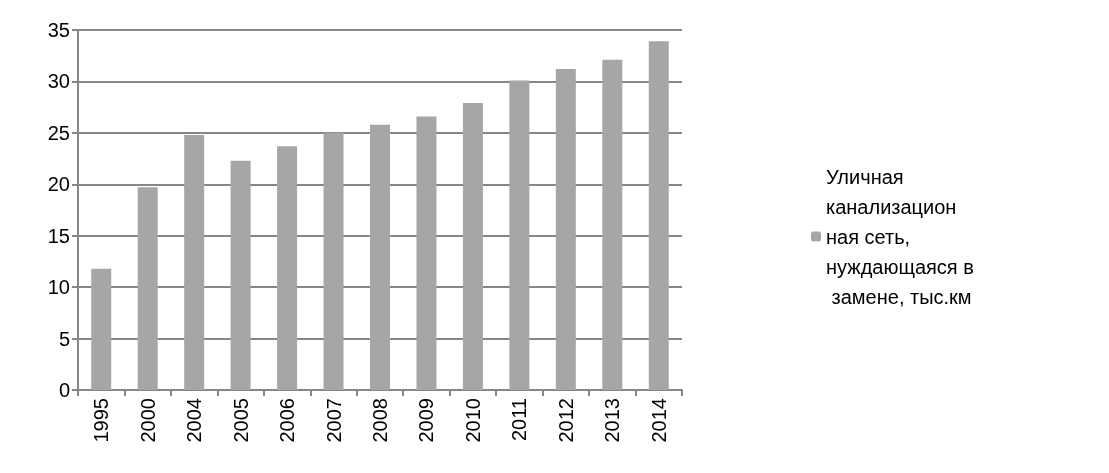  What do you see at coordinates (380, 420) in the screenshot?
I see `x-tick-label: 2008` at bounding box center [380, 420].